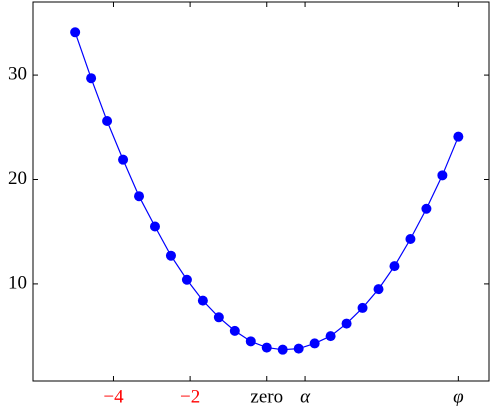  I want to click on x-tick-label: φ, so click(458, 396).